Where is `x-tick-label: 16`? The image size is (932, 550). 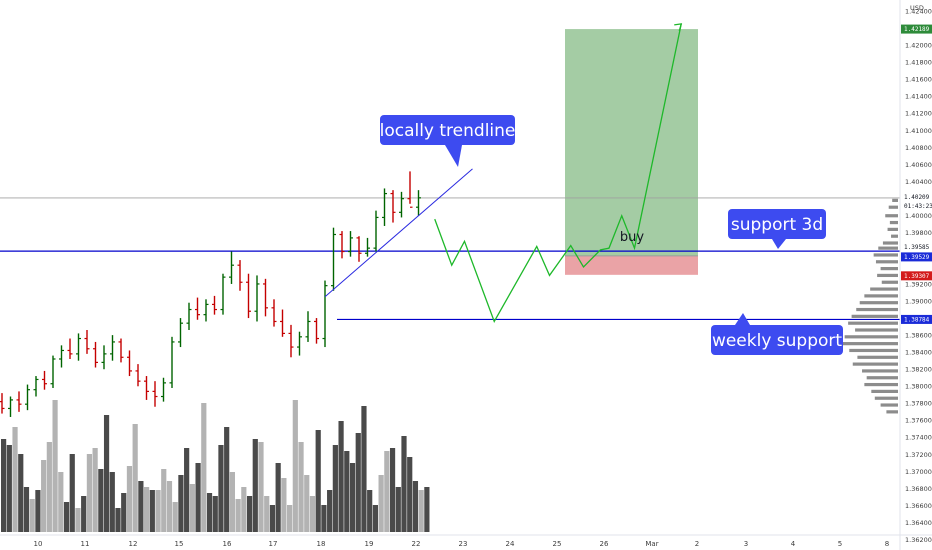
x-tick-label: 16 is located at coordinates (227, 544).